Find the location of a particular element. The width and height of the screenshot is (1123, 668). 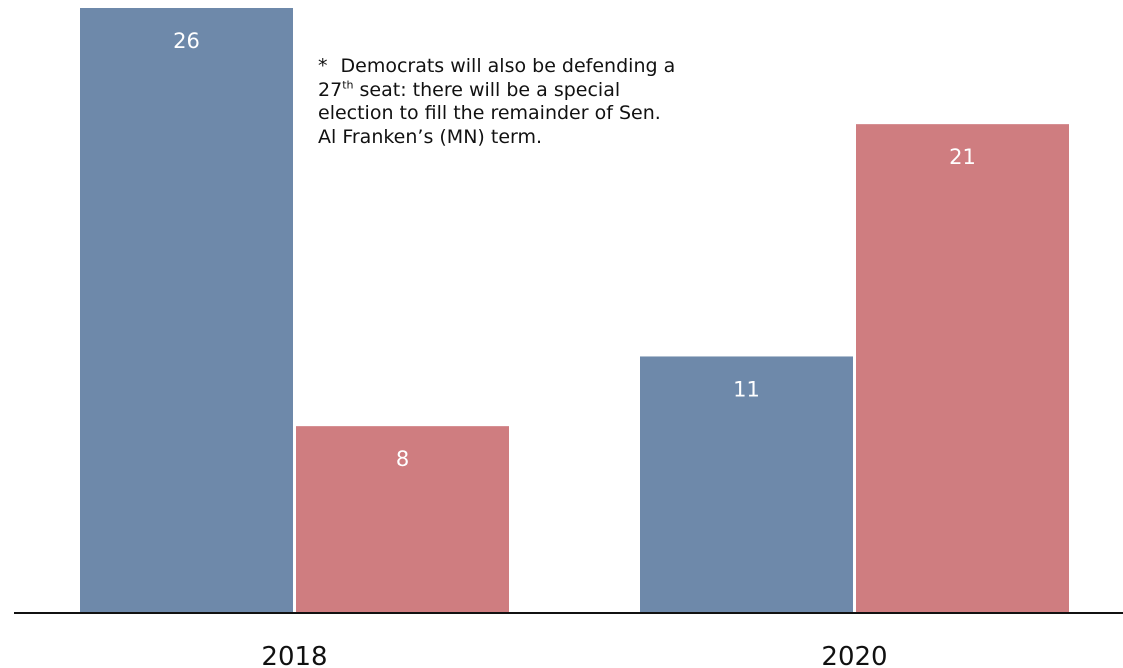

x-tick-labels: 2018 2020 is located at coordinates (574, 655).